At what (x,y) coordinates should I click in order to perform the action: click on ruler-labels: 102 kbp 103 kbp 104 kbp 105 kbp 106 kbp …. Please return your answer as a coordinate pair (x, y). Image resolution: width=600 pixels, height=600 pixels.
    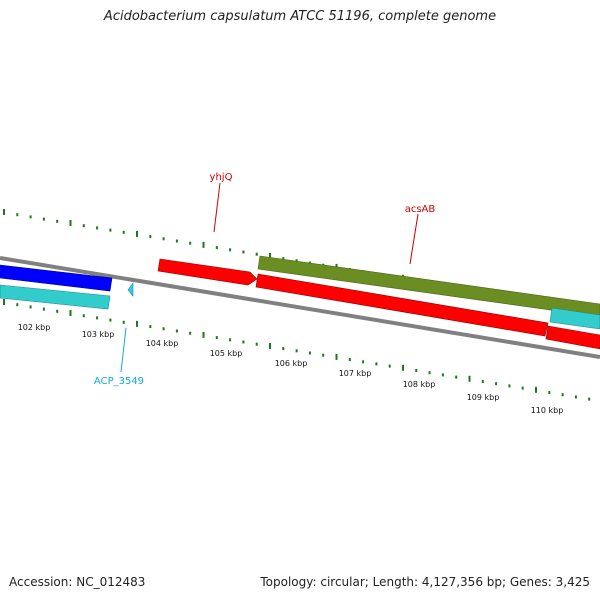
    Looking at the image, I should click on (291, 369).